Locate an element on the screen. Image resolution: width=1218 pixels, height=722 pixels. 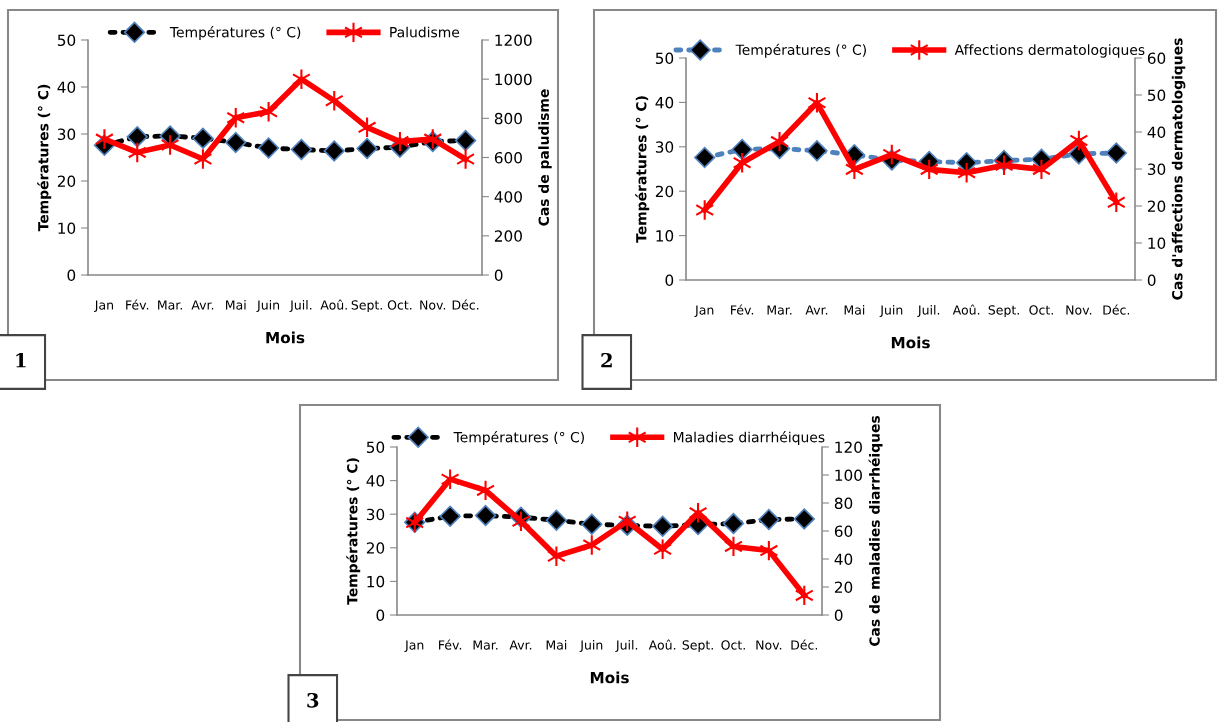
text: 3 is located at coordinates (313, 700).